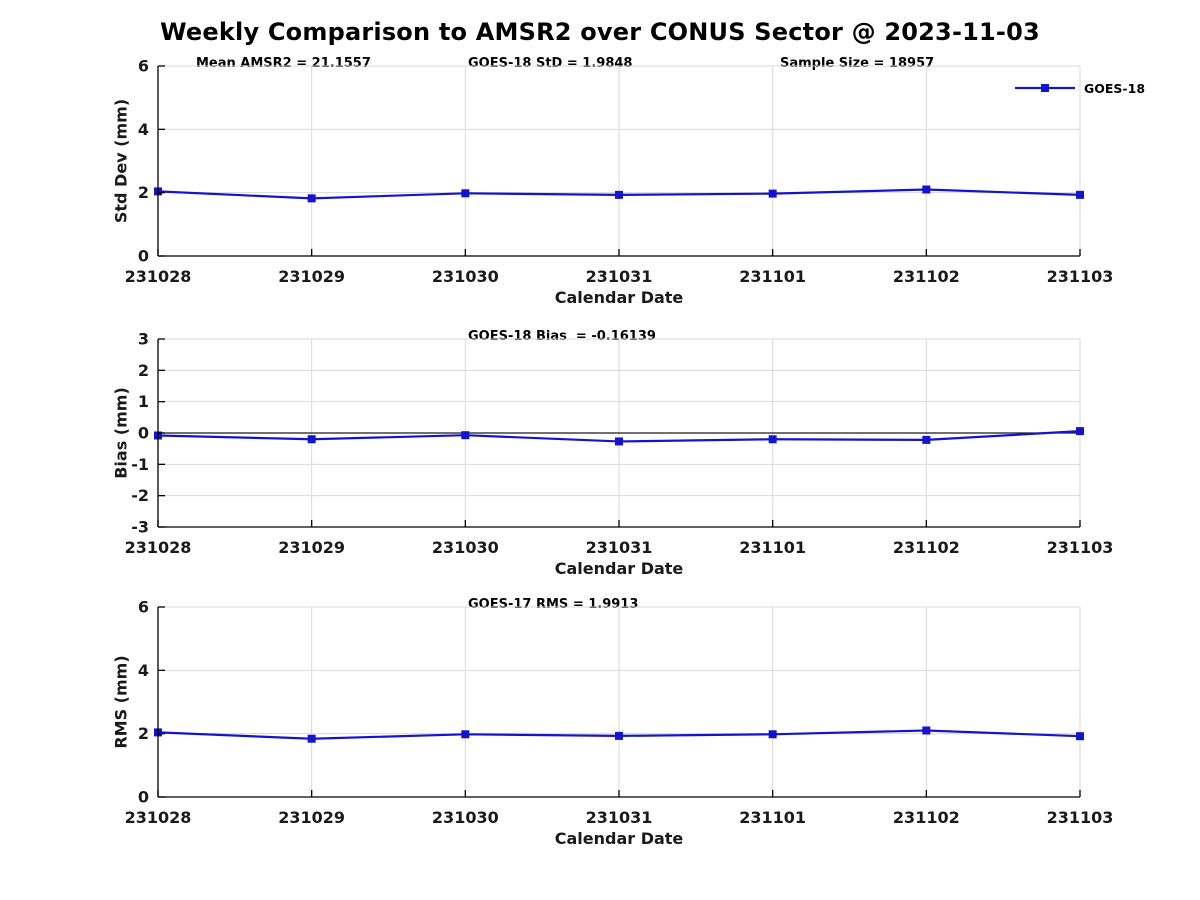 The width and height of the screenshot is (1200, 900). Describe the element at coordinates (562, 336) in the screenshot. I see `annotation-goes18-bias: GOES-18 Bias = -0.16139` at that location.